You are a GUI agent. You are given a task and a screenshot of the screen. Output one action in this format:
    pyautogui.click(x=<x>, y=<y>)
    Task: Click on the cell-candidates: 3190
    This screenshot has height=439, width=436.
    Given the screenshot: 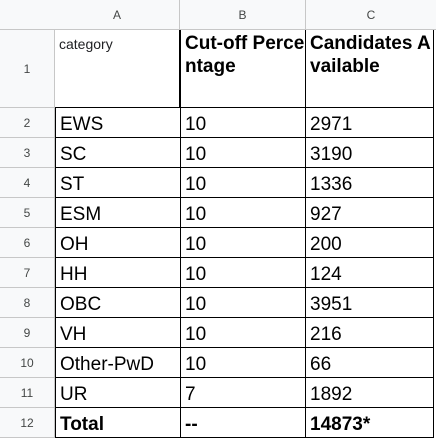 What is the action you would take?
    pyautogui.click(x=370, y=153)
    